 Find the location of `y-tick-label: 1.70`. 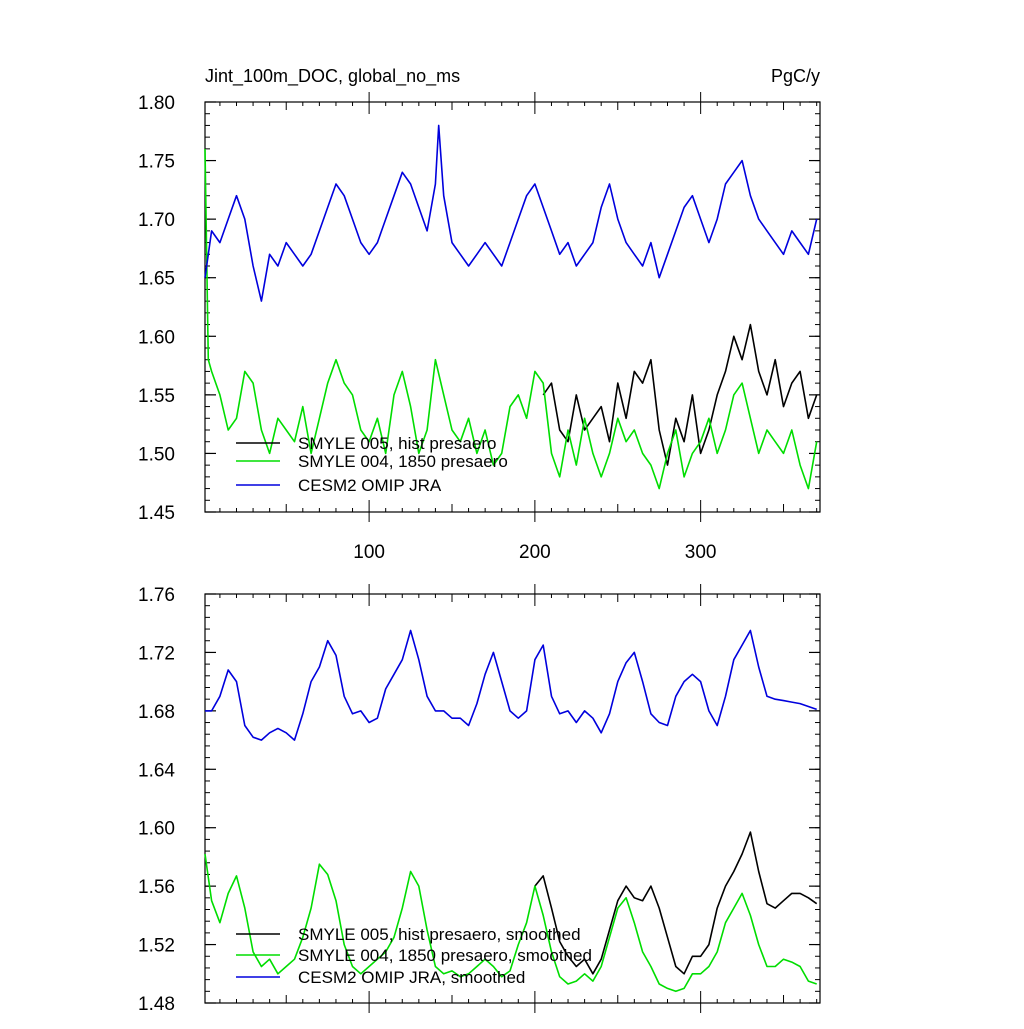

y-tick-label: 1.70 is located at coordinates (156, 220).